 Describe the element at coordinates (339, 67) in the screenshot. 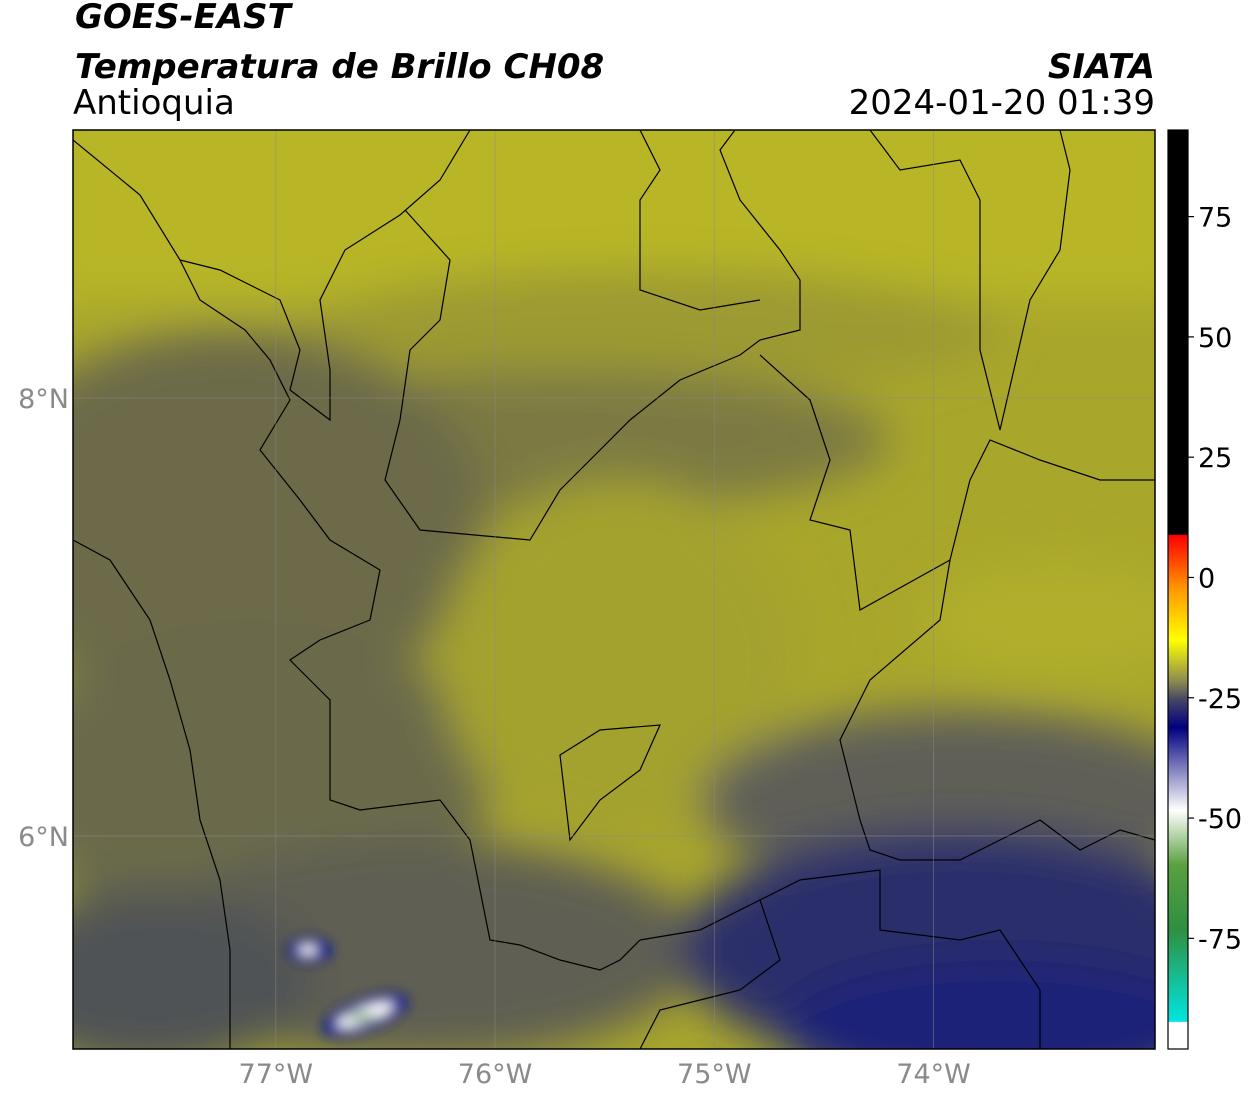

I see `subtitle: Temperatura de Brillo CH08` at that location.